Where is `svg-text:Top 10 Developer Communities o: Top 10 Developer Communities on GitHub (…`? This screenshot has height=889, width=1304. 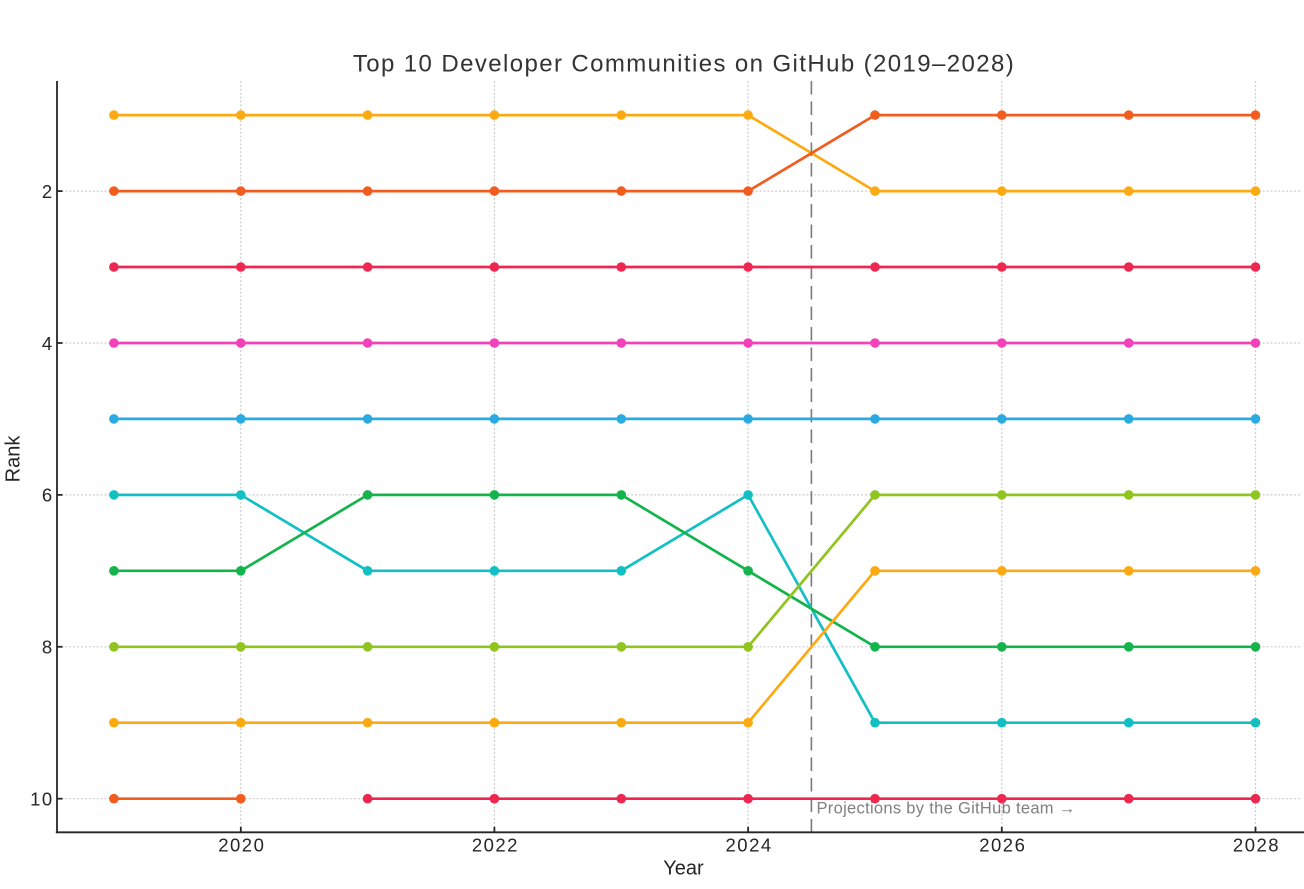 svg-text:Top 10 Developer Communities o: Top 10 Developer Communities on GitHub (… is located at coordinates (684, 64).